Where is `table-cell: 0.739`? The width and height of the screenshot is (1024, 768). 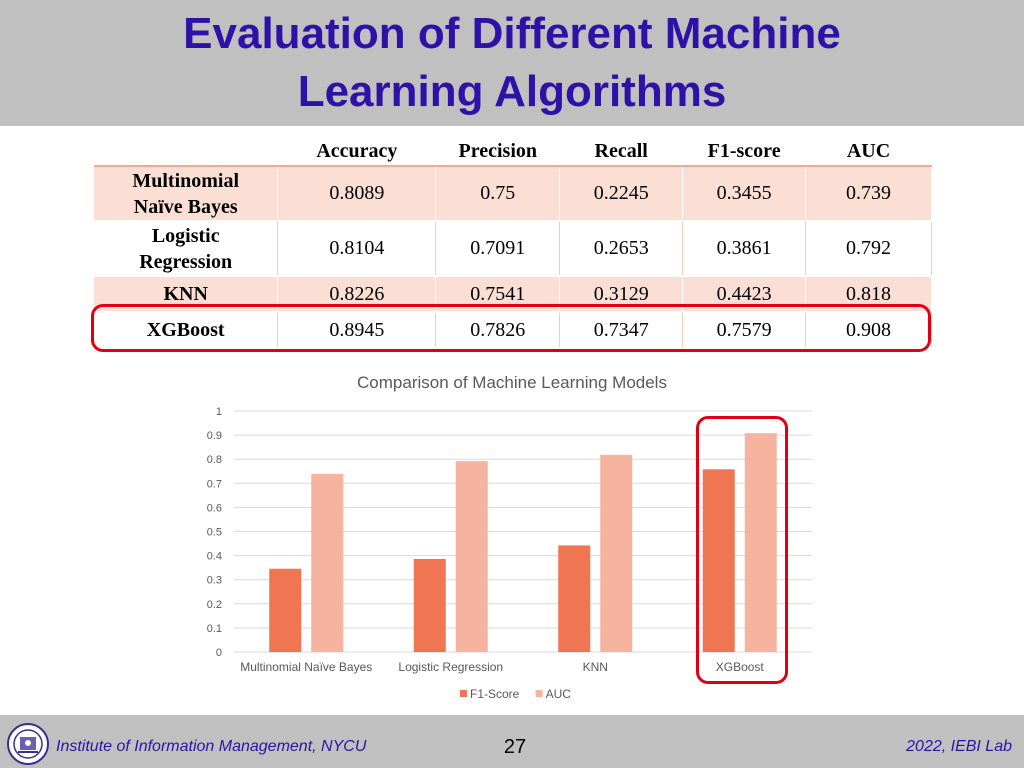
table-cell: 0.739 is located at coordinates (868, 194).